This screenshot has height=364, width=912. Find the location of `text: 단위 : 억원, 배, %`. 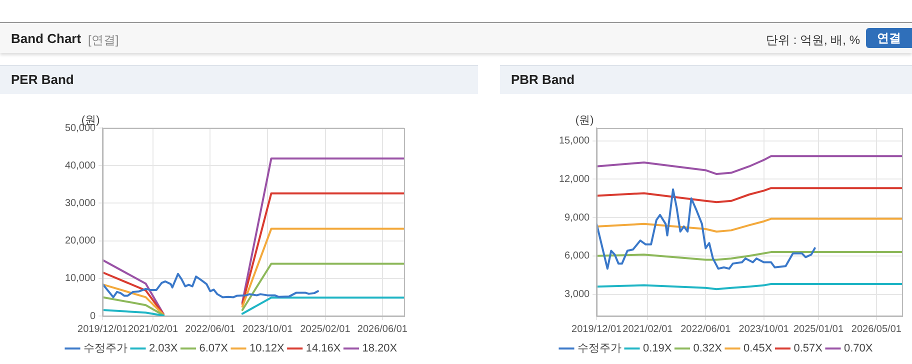

text: 단위 : 억원, 배, % is located at coordinates (813, 40).